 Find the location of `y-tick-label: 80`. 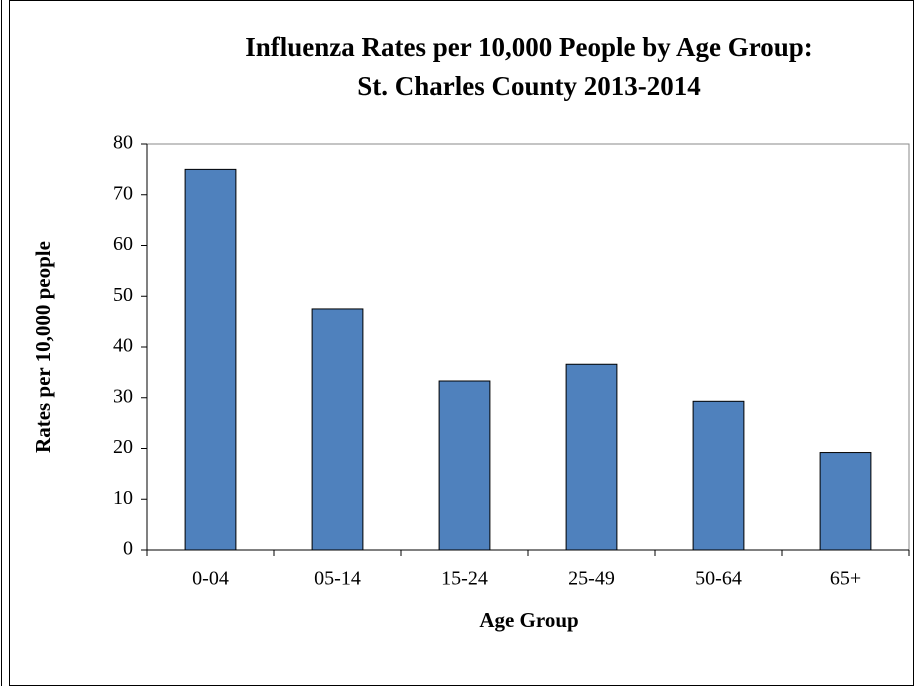

y-tick-label: 80 is located at coordinates (123, 143).